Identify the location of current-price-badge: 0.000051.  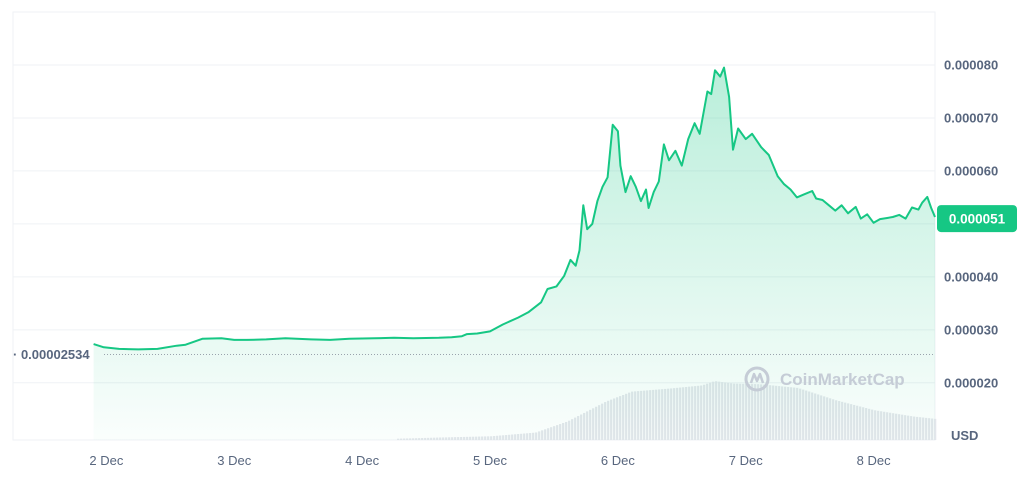
(977, 219).